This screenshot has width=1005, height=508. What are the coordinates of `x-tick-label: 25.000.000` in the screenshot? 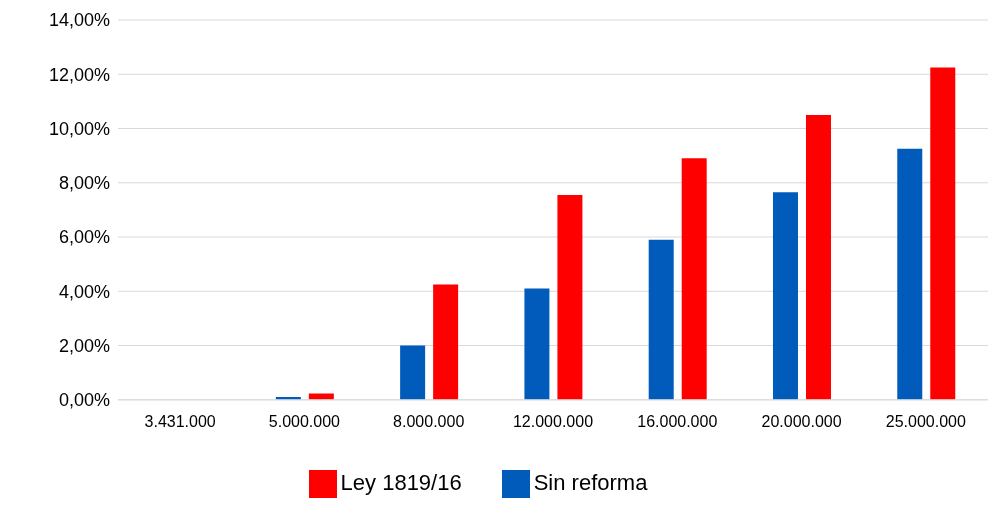 It's located at (925, 422).